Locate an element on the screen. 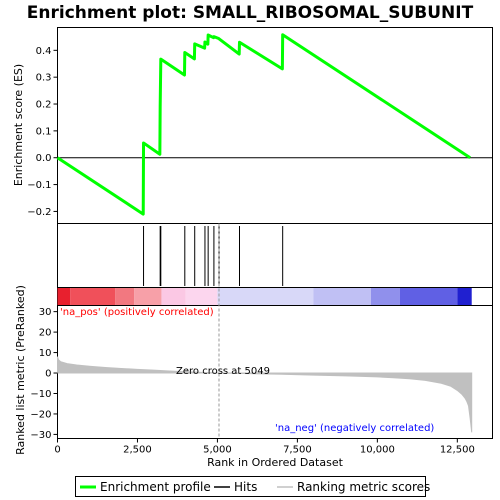  color-bar is located at coordinates (264, 296).